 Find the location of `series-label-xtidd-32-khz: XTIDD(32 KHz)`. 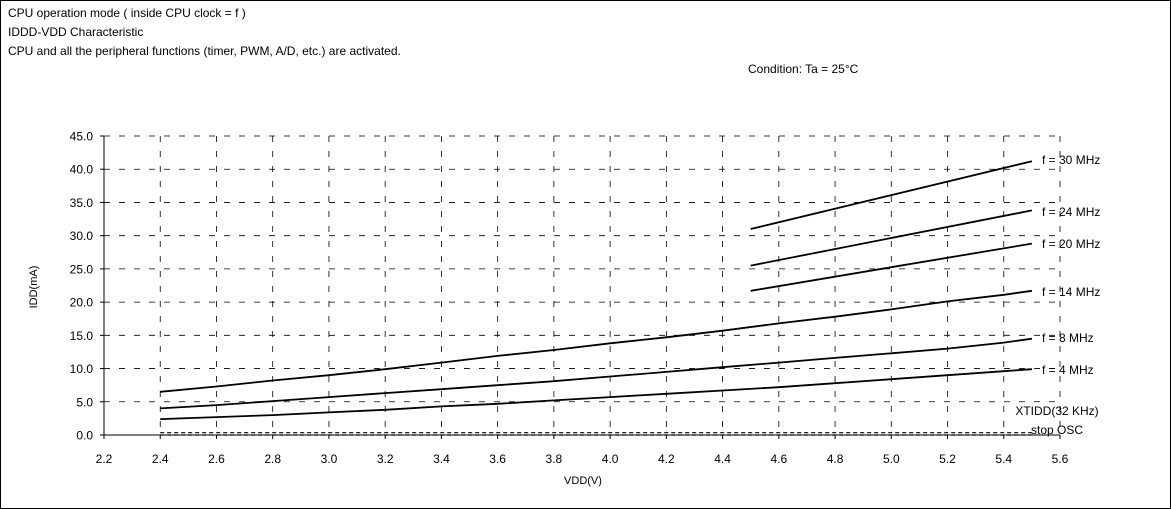

series-label-xtidd-32-khz: XTIDD(32 KHz) is located at coordinates (1056, 411).